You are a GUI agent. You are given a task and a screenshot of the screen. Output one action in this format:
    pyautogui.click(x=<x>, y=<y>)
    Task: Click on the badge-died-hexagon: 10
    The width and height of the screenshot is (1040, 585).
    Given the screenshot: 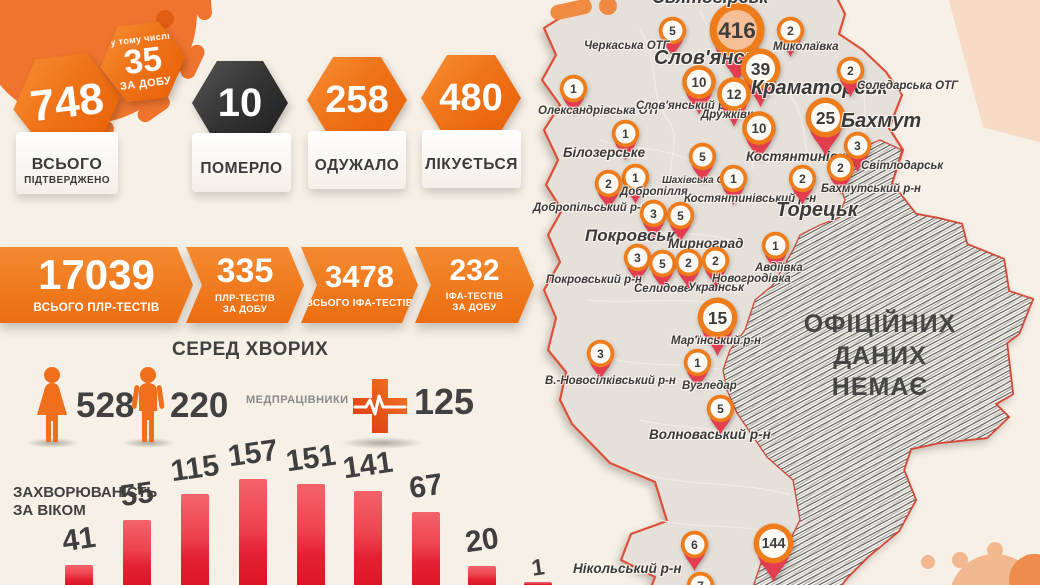 What is the action you would take?
    pyautogui.click(x=240, y=103)
    